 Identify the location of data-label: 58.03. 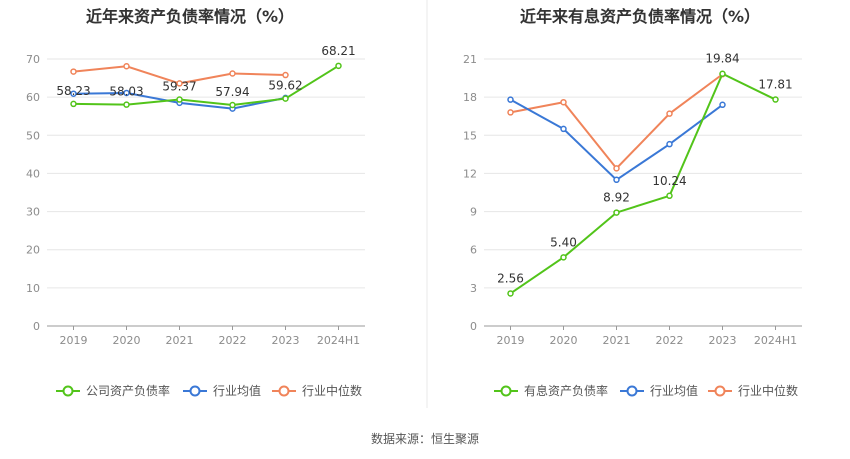
(126, 92).